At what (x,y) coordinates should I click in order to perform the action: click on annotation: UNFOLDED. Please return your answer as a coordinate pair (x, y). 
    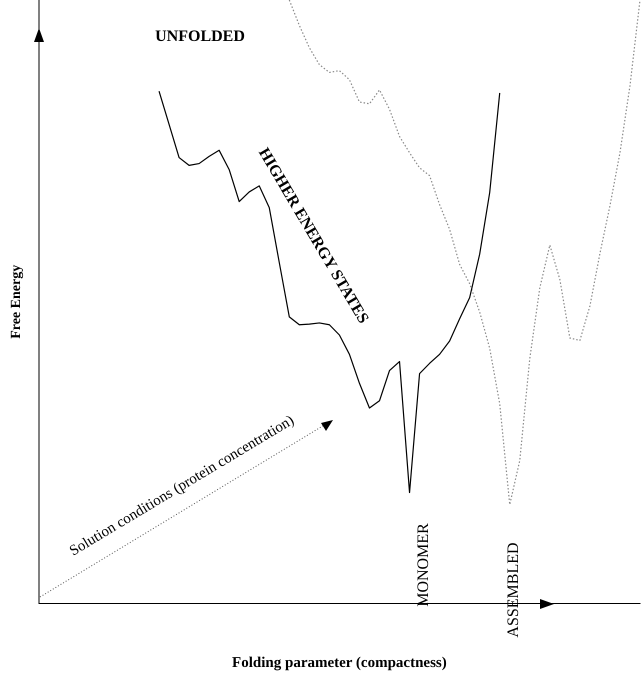
    Looking at the image, I should click on (200, 37).